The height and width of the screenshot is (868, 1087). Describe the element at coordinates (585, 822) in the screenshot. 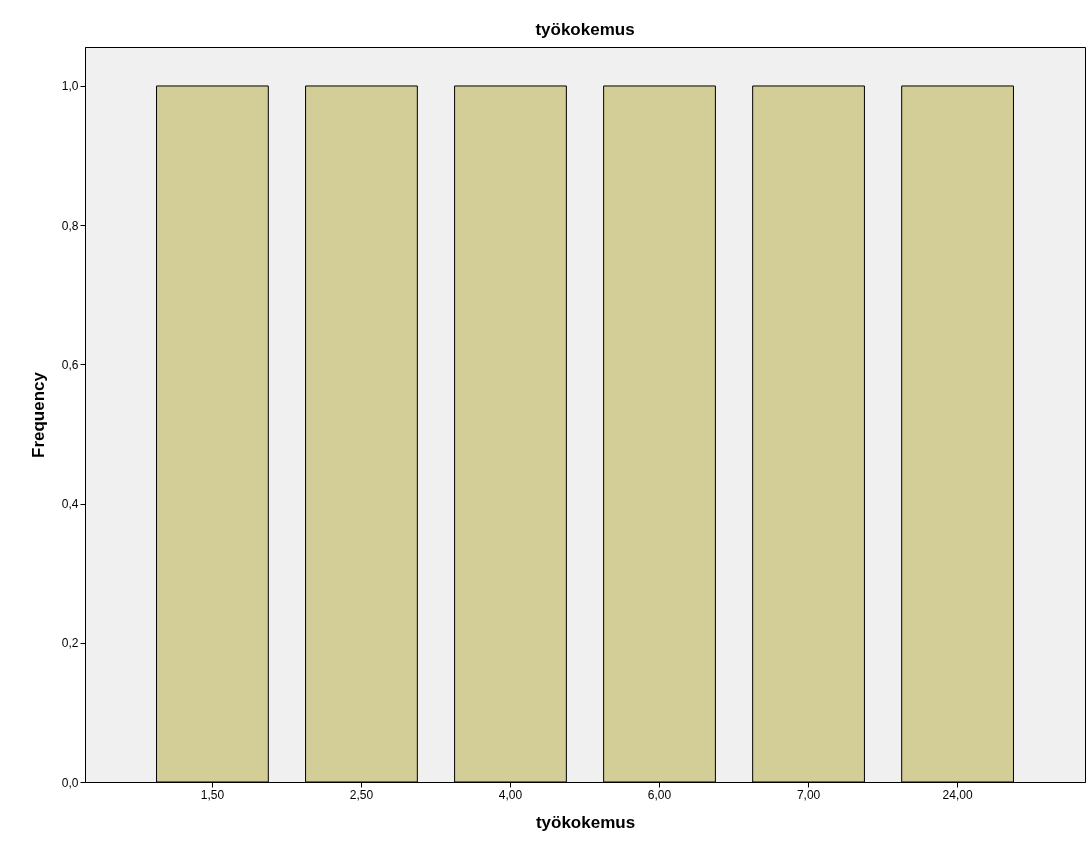

I see `x-axis-title: työkokemus` at that location.